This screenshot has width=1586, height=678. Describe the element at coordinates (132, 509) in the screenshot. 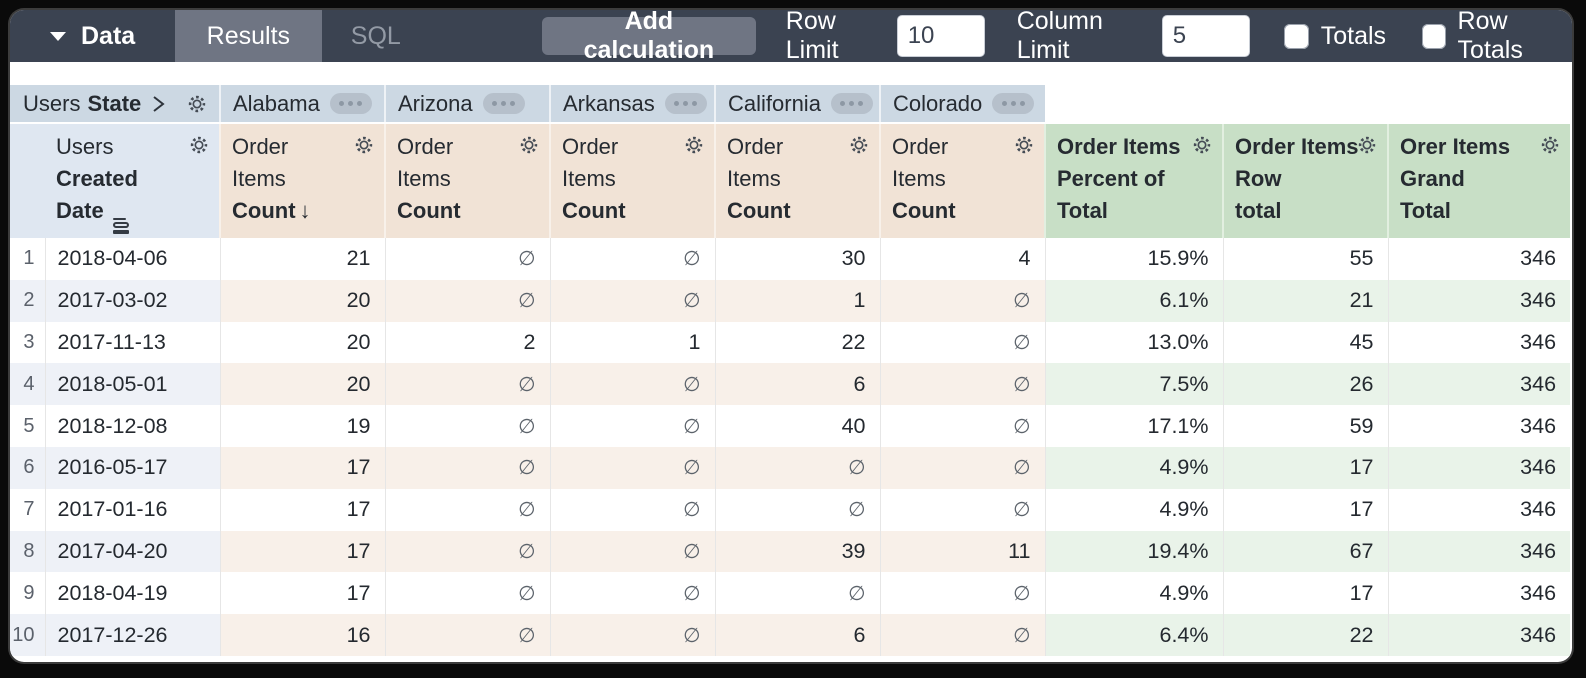

I see `date-cell: 2017-01-16` at that location.